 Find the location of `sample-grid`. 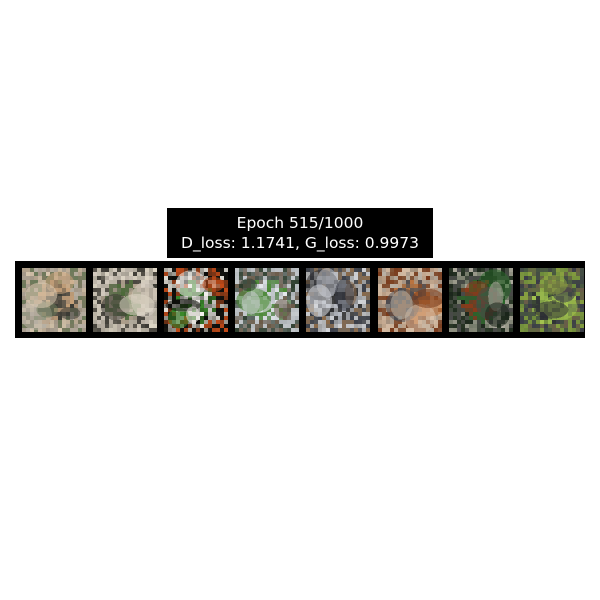

sample-grid is located at coordinates (300, 299).